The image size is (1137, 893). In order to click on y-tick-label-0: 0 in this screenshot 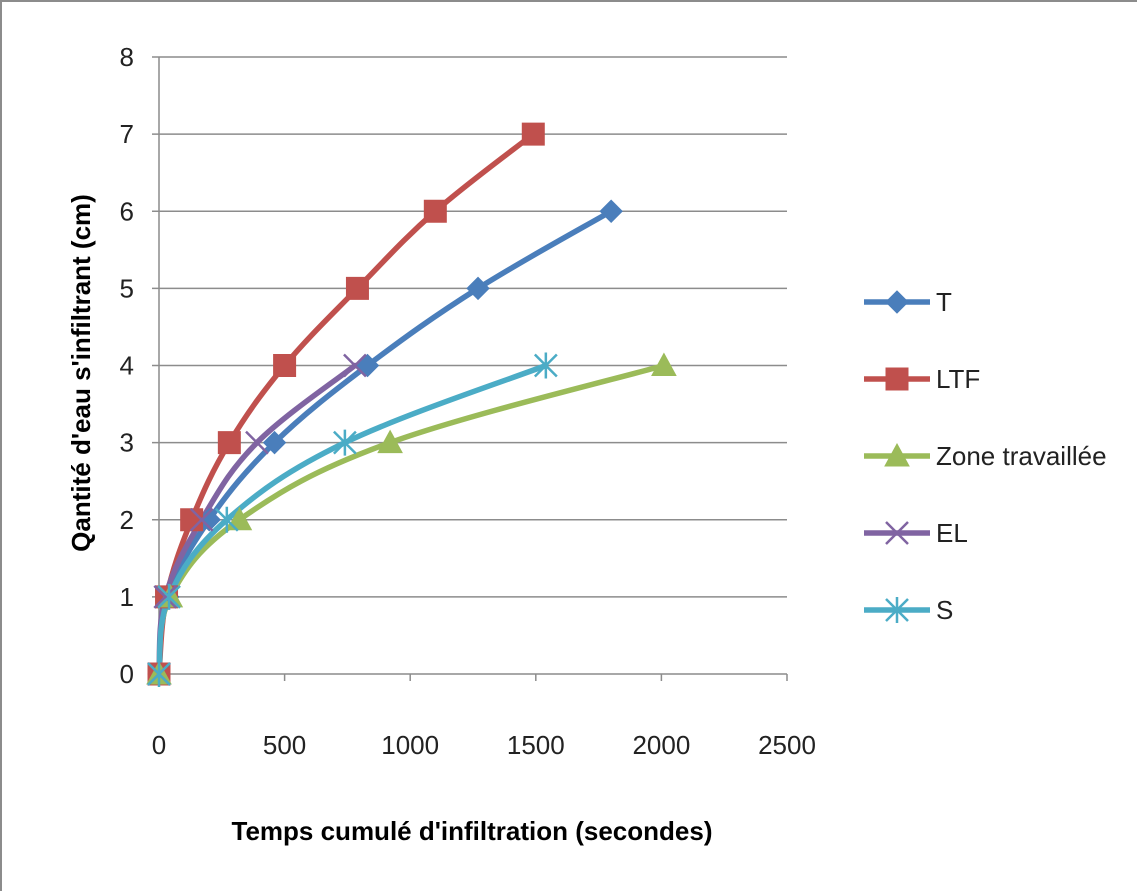, I will do `click(127, 674)`.